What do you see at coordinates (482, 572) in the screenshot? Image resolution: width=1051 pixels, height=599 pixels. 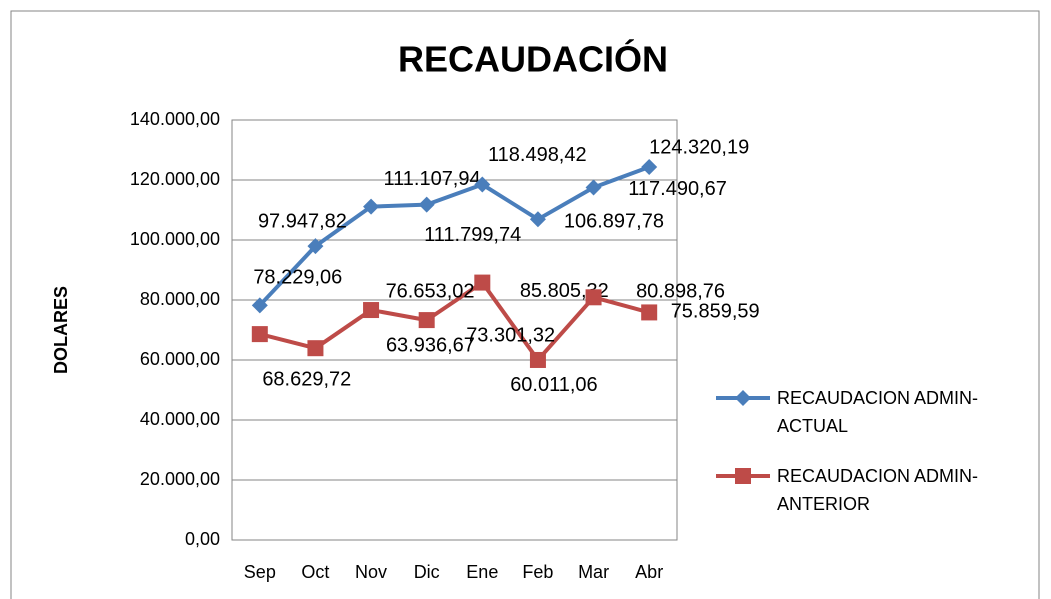 I see `x-tick-label: Ene` at bounding box center [482, 572].